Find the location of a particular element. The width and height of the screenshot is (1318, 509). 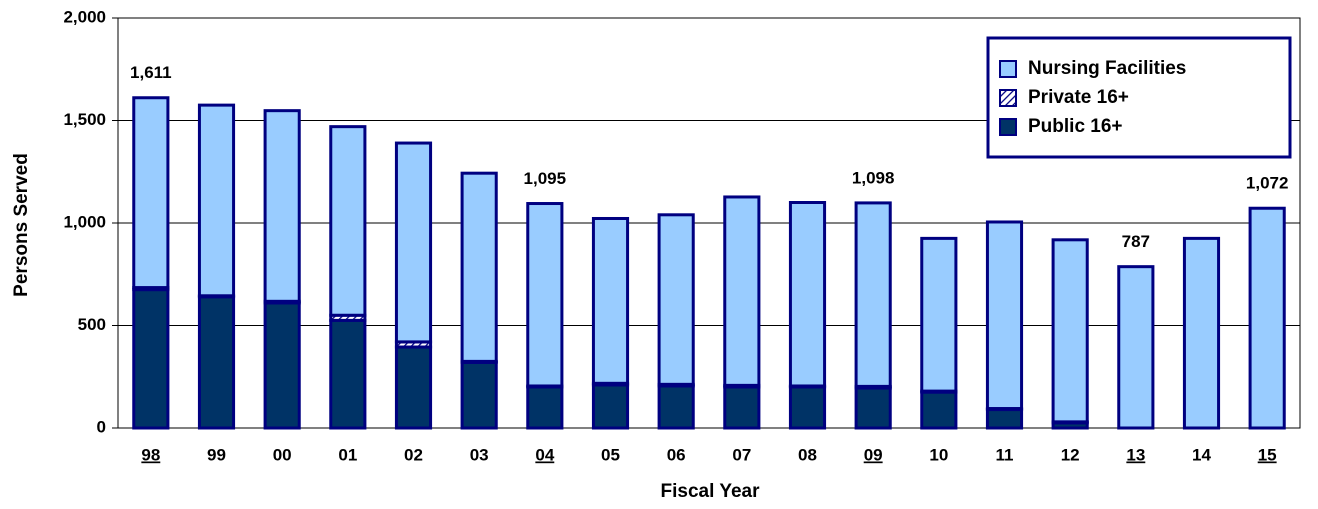

total-label: 1,611 is located at coordinates (151, 72).